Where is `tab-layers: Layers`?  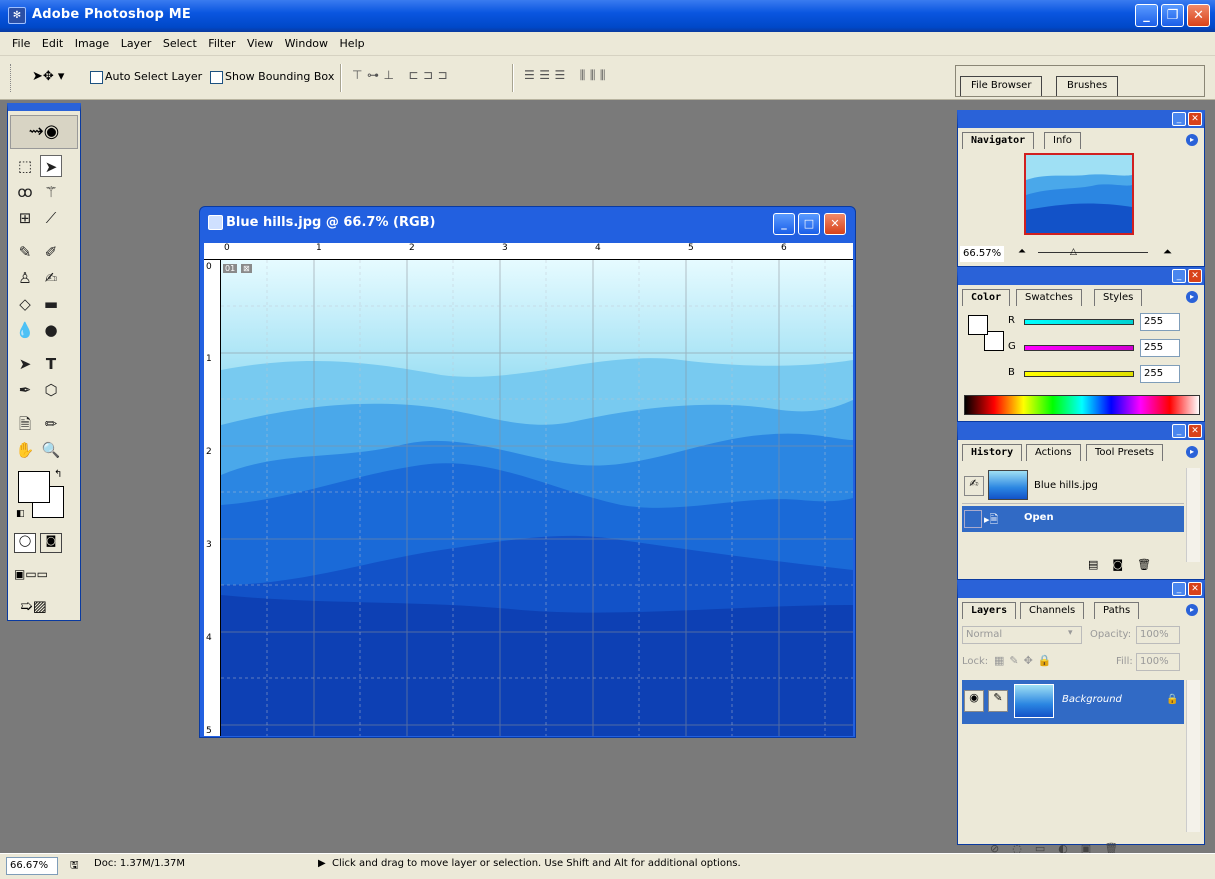 tab-layers: Layers is located at coordinates (989, 610).